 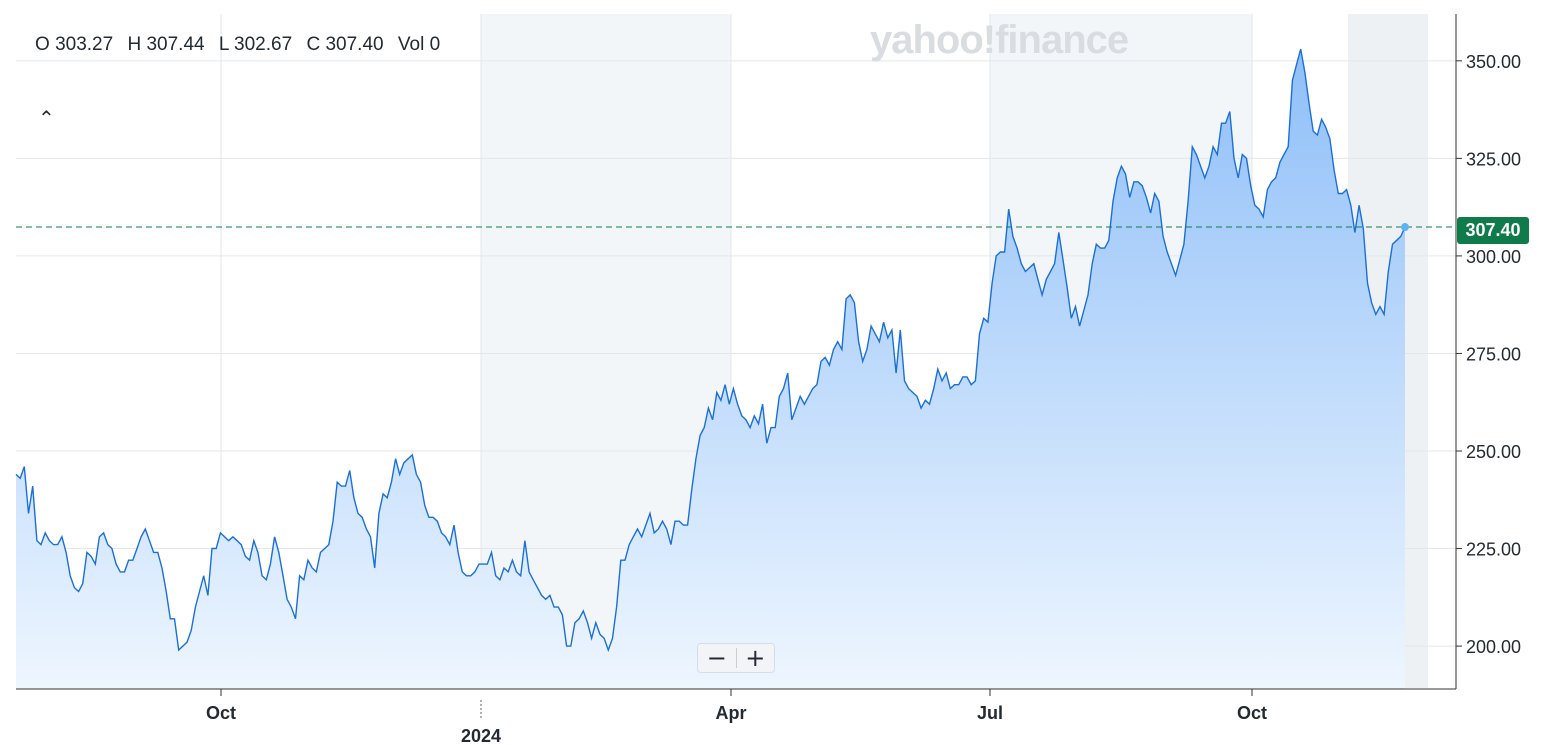 I want to click on yahoo-finance-logo: yahoo!finance, so click(x=999, y=40).